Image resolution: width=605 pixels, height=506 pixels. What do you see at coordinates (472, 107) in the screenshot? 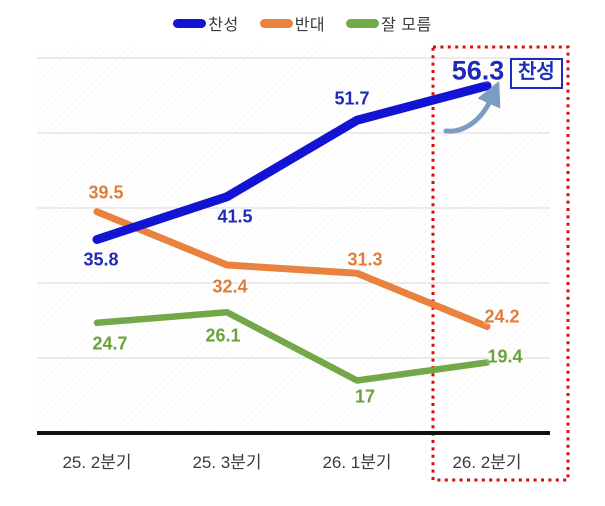
I see `trend-arrow-icon` at bounding box center [472, 107].